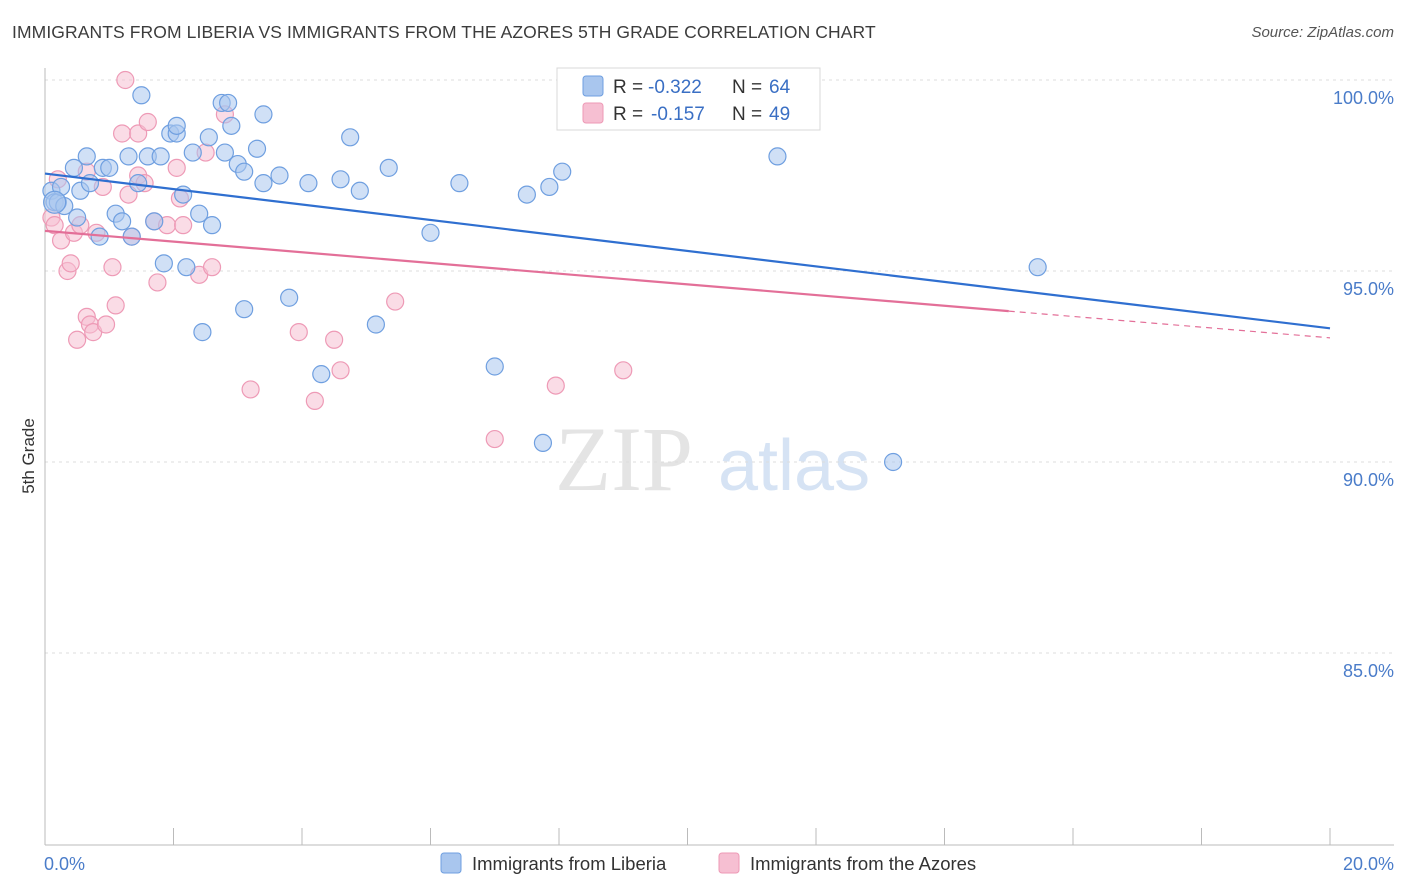 This screenshot has width=1406, height=892. I want to click on y-tick-label: 90.0%, so click(1368, 480).